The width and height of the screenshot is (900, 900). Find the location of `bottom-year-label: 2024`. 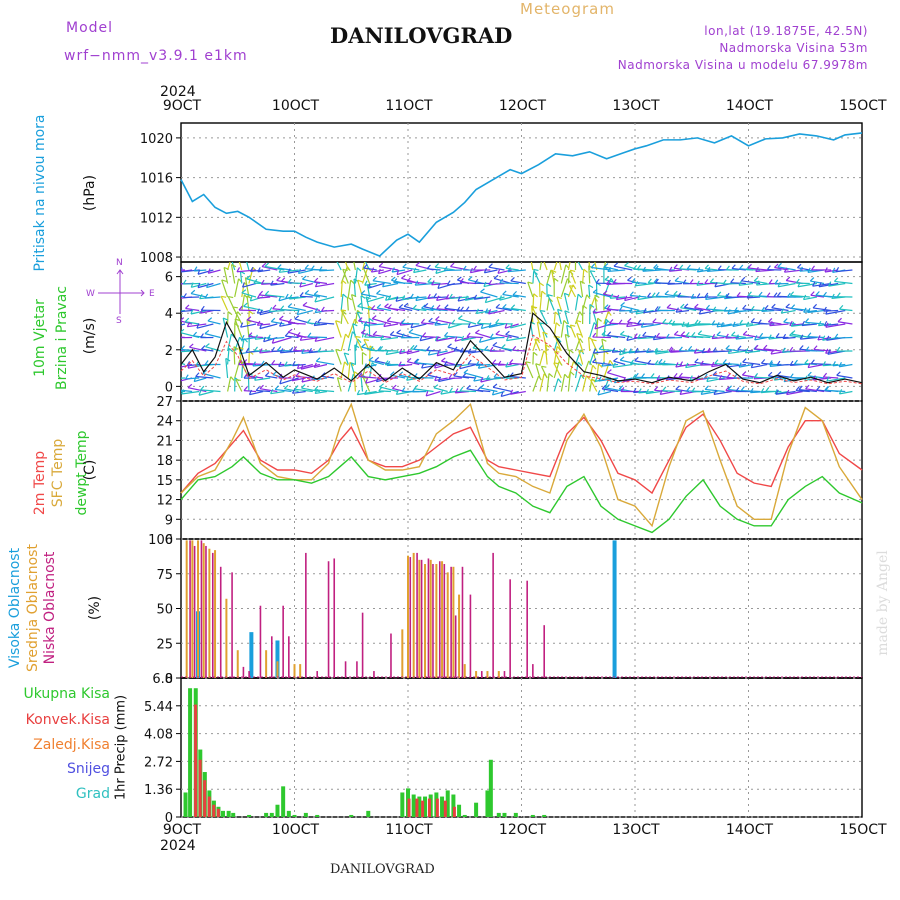

bottom-year-label: 2024 is located at coordinates (178, 846).